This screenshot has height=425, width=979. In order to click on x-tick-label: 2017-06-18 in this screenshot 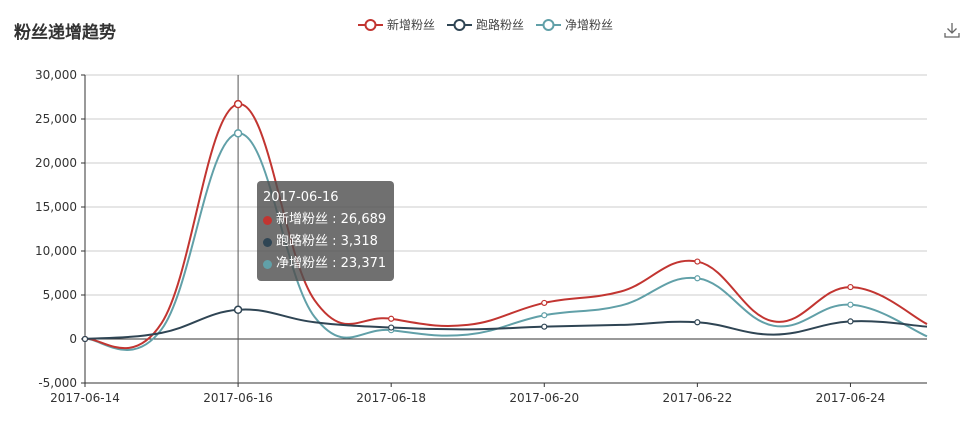, I will do `click(391, 398)`.